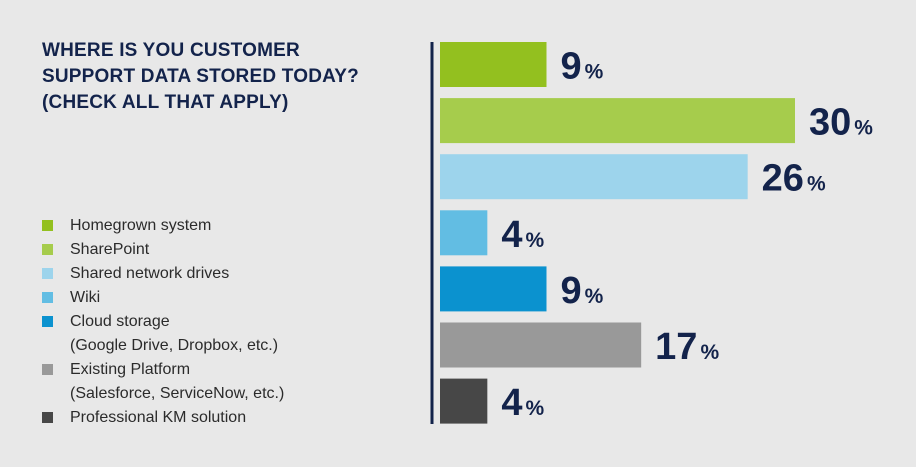  I want to click on legend-item: SharePoint, so click(207, 250).